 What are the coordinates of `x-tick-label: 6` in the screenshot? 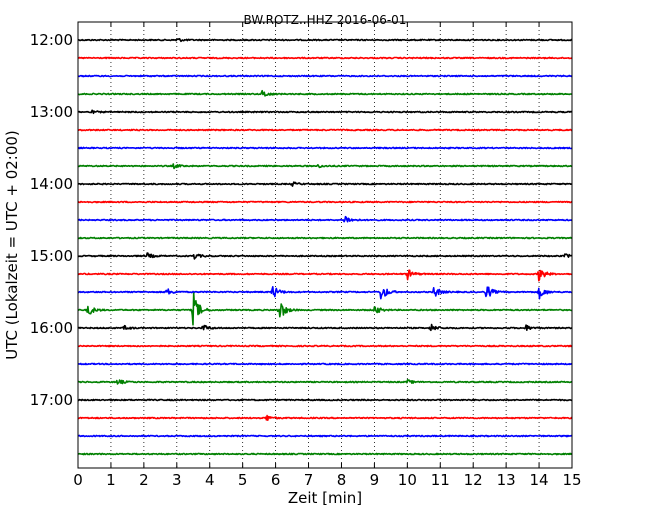 It's located at (276, 480).